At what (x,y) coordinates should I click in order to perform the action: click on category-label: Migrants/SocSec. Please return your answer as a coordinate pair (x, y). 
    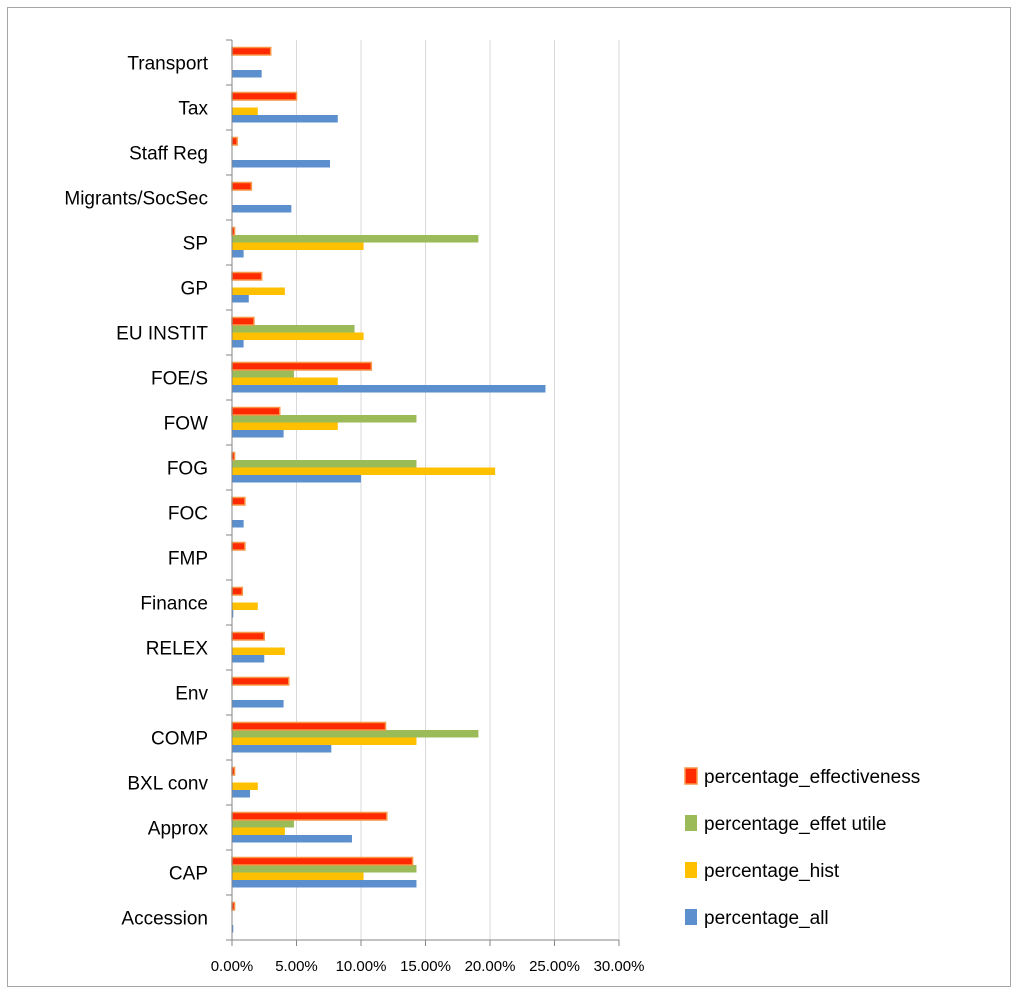
    Looking at the image, I should click on (136, 199).